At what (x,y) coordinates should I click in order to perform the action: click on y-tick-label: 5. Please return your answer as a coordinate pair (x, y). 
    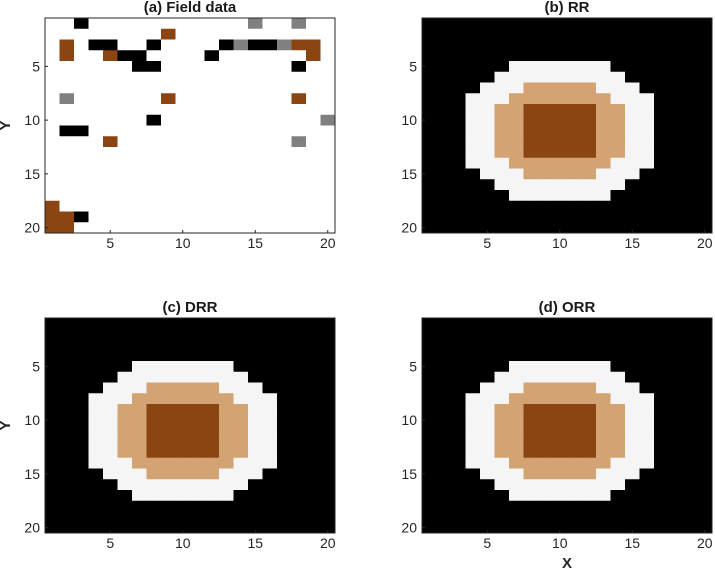
    Looking at the image, I should click on (413, 366).